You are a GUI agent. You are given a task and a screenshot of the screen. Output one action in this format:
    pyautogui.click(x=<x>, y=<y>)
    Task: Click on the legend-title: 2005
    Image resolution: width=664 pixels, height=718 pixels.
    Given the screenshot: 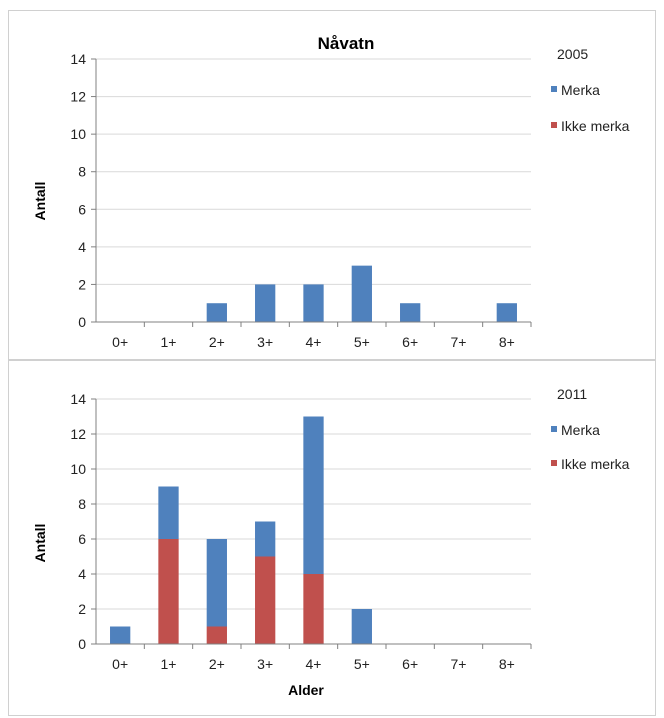 What is the action you would take?
    pyautogui.click(x=572, y=54)
    